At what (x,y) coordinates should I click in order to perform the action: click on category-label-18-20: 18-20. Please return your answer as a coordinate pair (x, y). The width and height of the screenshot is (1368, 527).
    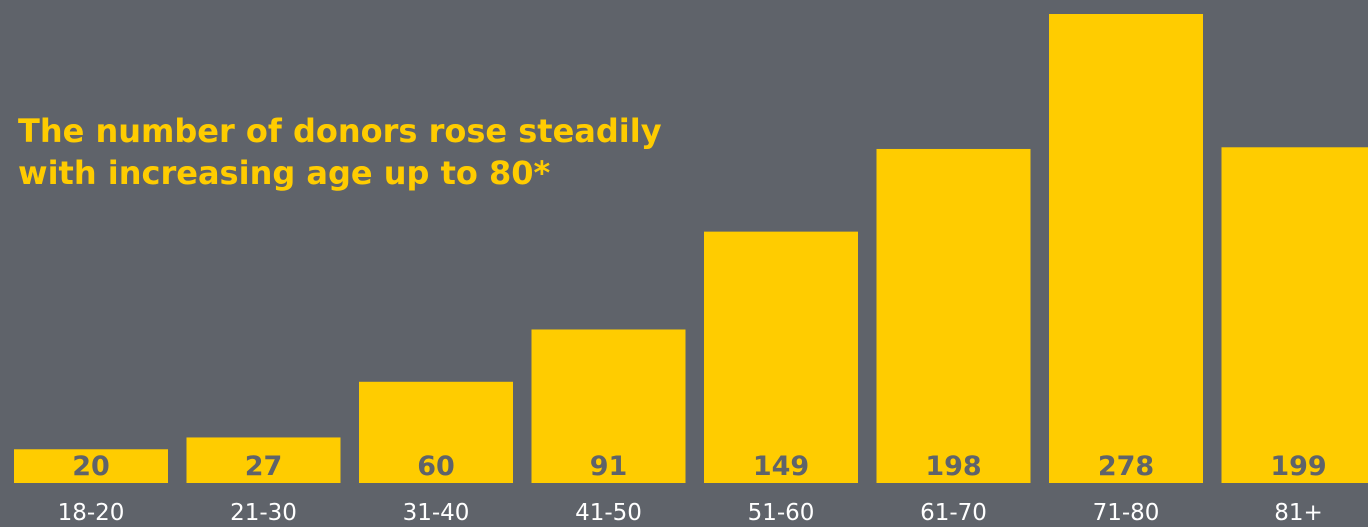
    Looking at the image, I should click on (91, 513).